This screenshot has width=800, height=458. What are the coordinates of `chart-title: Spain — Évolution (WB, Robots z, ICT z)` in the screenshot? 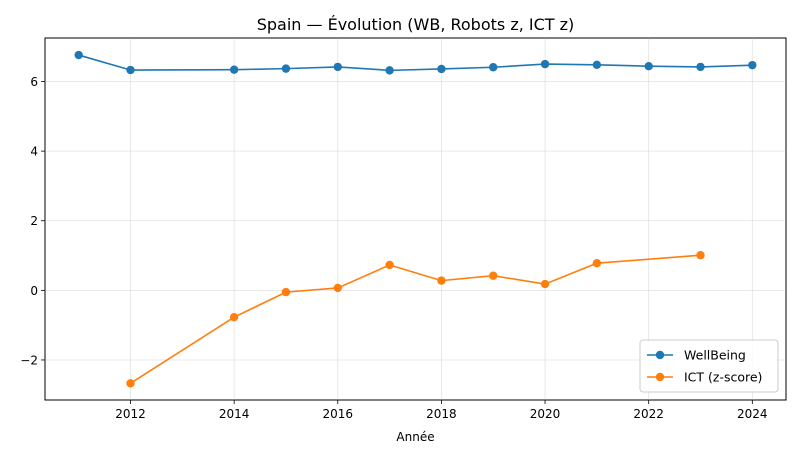 It's located at (416, 24).